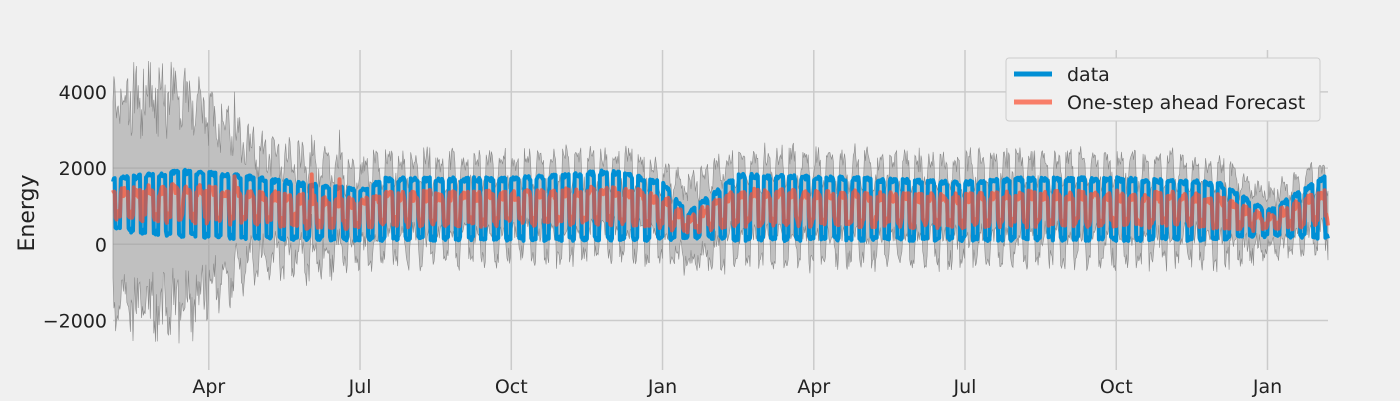  I want to click on y-tick-label: 0, so click(101, 245).